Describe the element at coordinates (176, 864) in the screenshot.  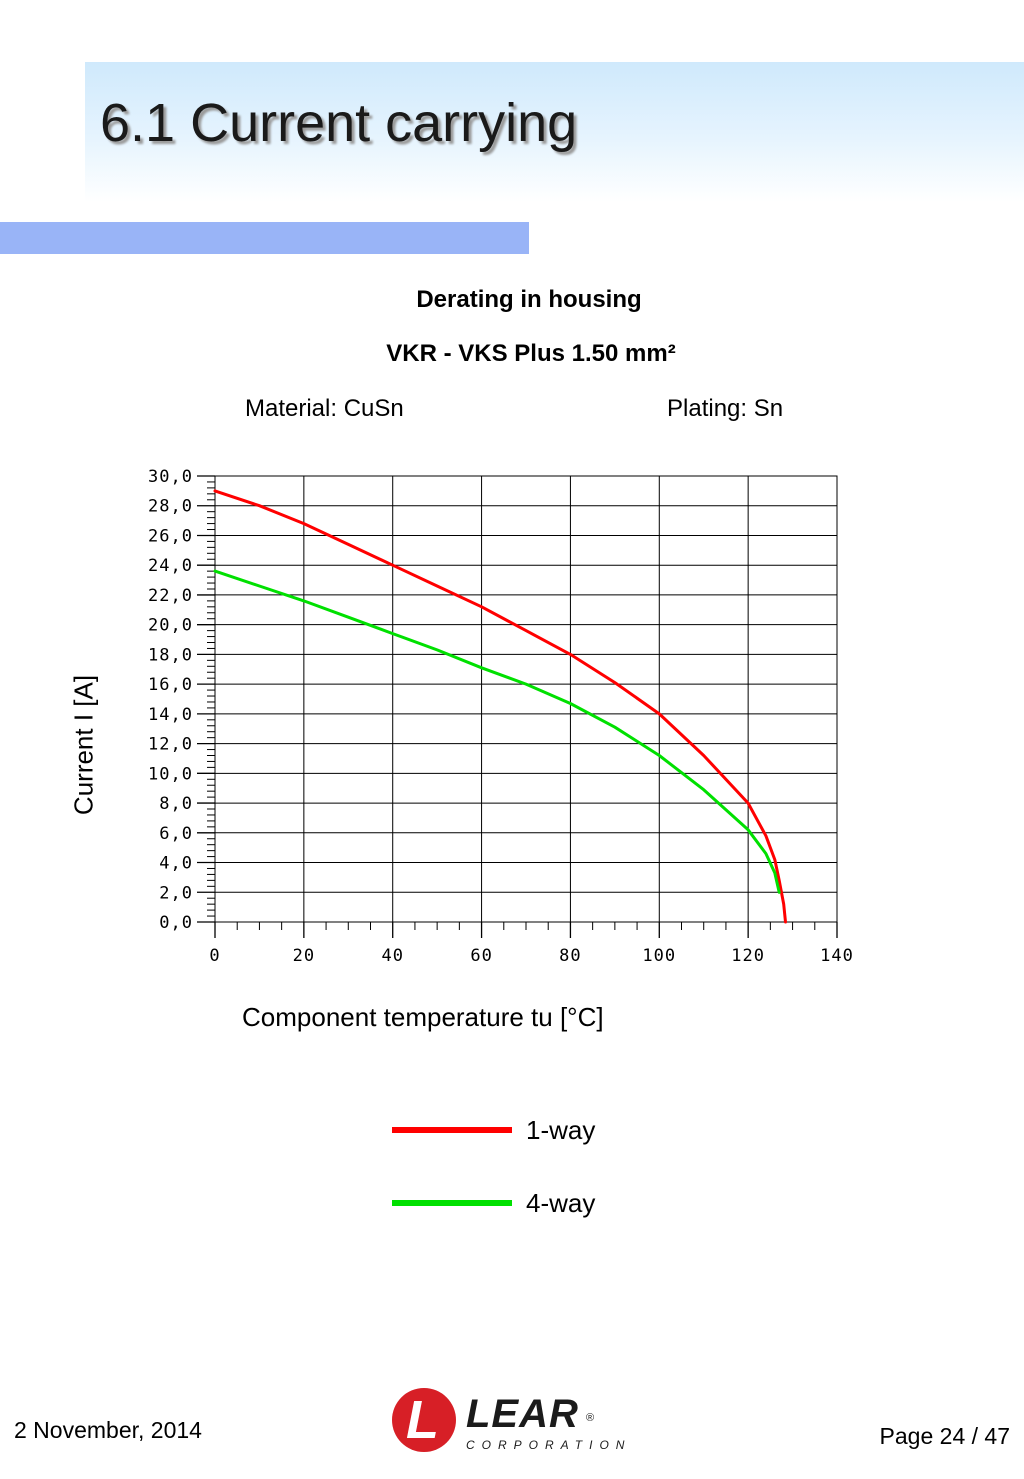
I see `y-tick-label: 4,0` at that location.